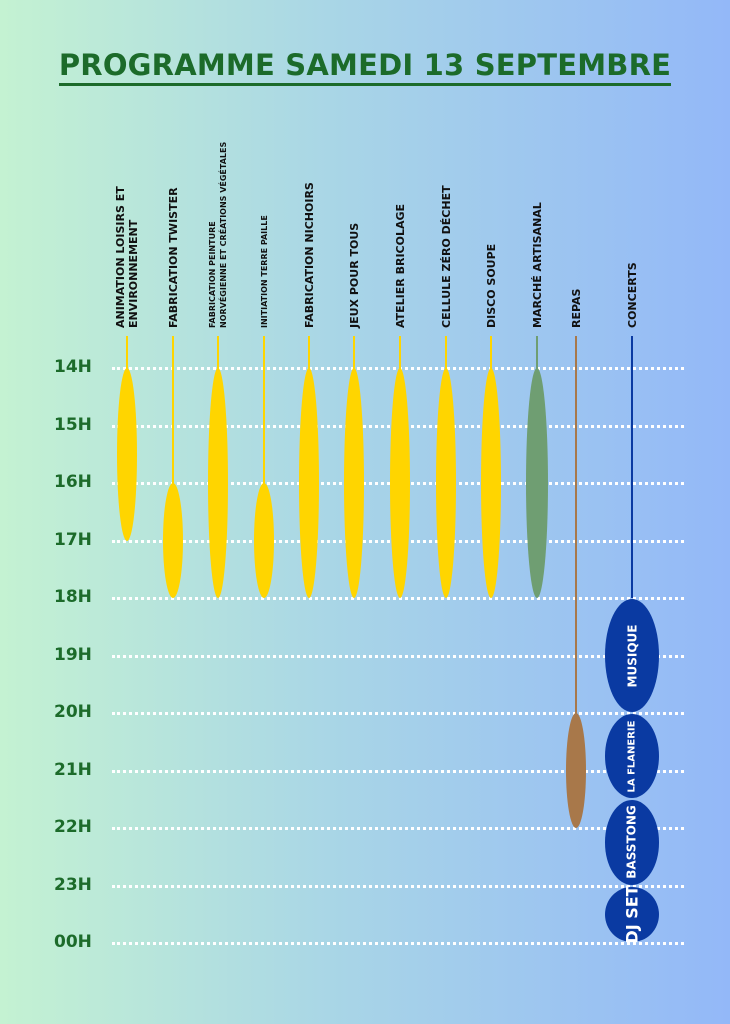  What do you see at coordinates (73, 482) in the screenshot?
I see `hour-label: 16H` at bounding box center [73, 482].